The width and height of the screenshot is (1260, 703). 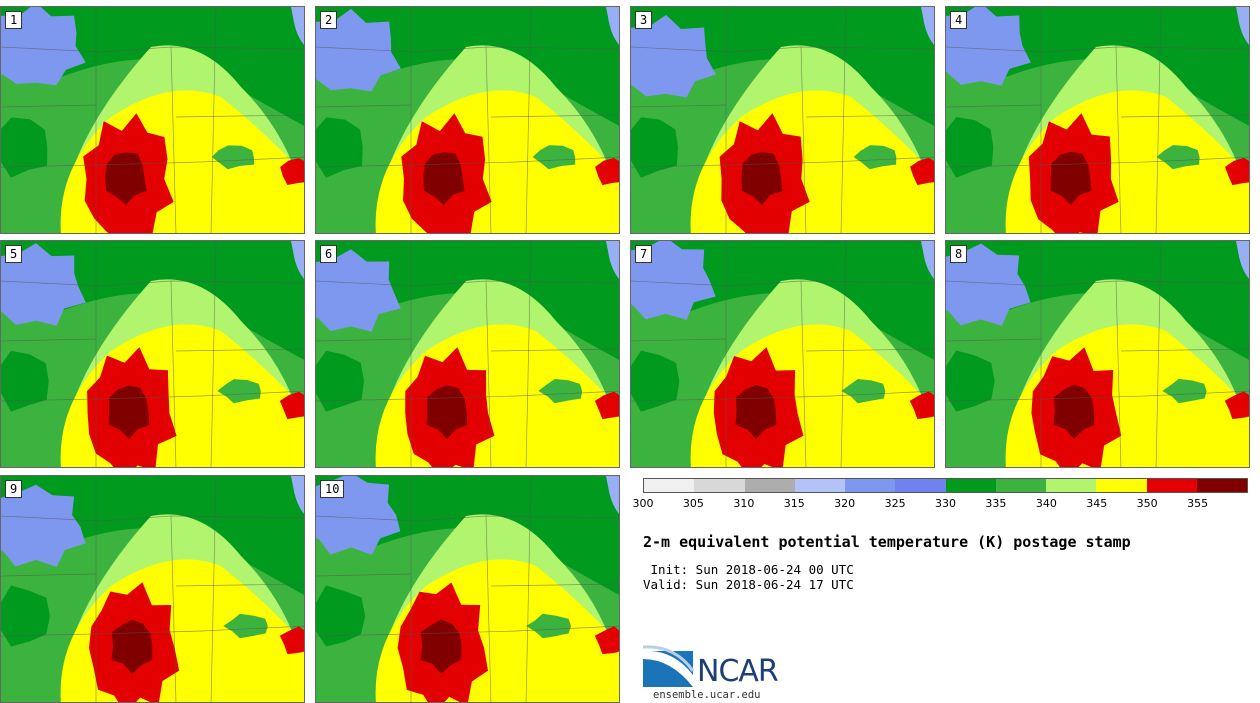 I want to click on colorbar-ticks: 300 305 310 315 320 325 330 335 340 345 350 355, so click(x=940, y=504).